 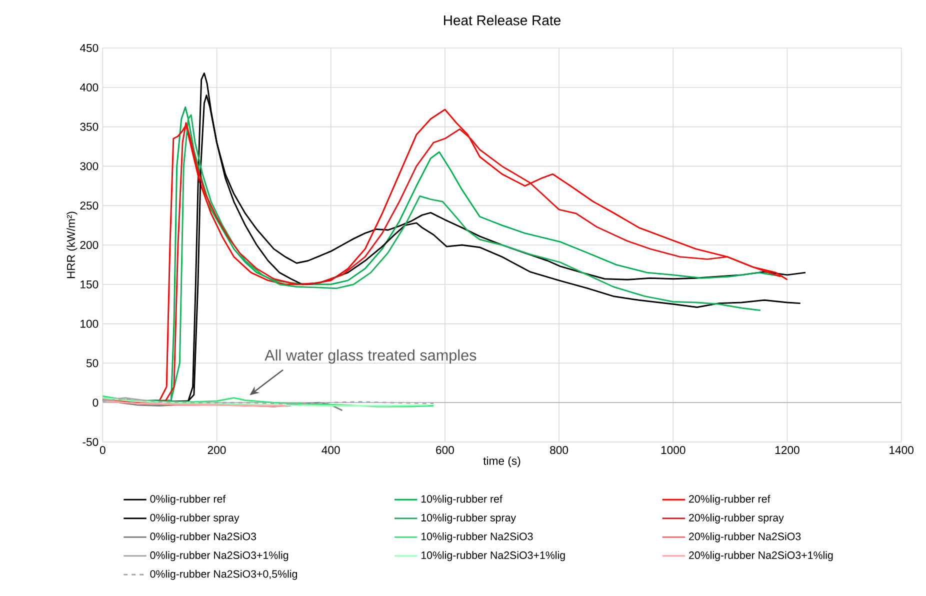 I want to click on y-tick-label: 150, so click(x=89, y=284).